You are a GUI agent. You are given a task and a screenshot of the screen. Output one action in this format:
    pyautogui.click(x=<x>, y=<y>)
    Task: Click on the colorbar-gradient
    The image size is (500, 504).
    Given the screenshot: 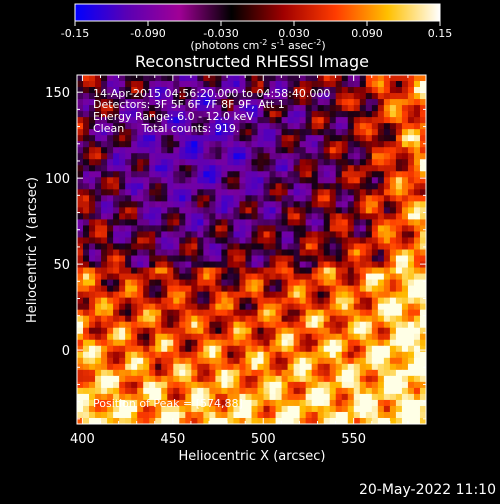 What is the action you would take?
    pyautogui.click(x=257, y=12)
    